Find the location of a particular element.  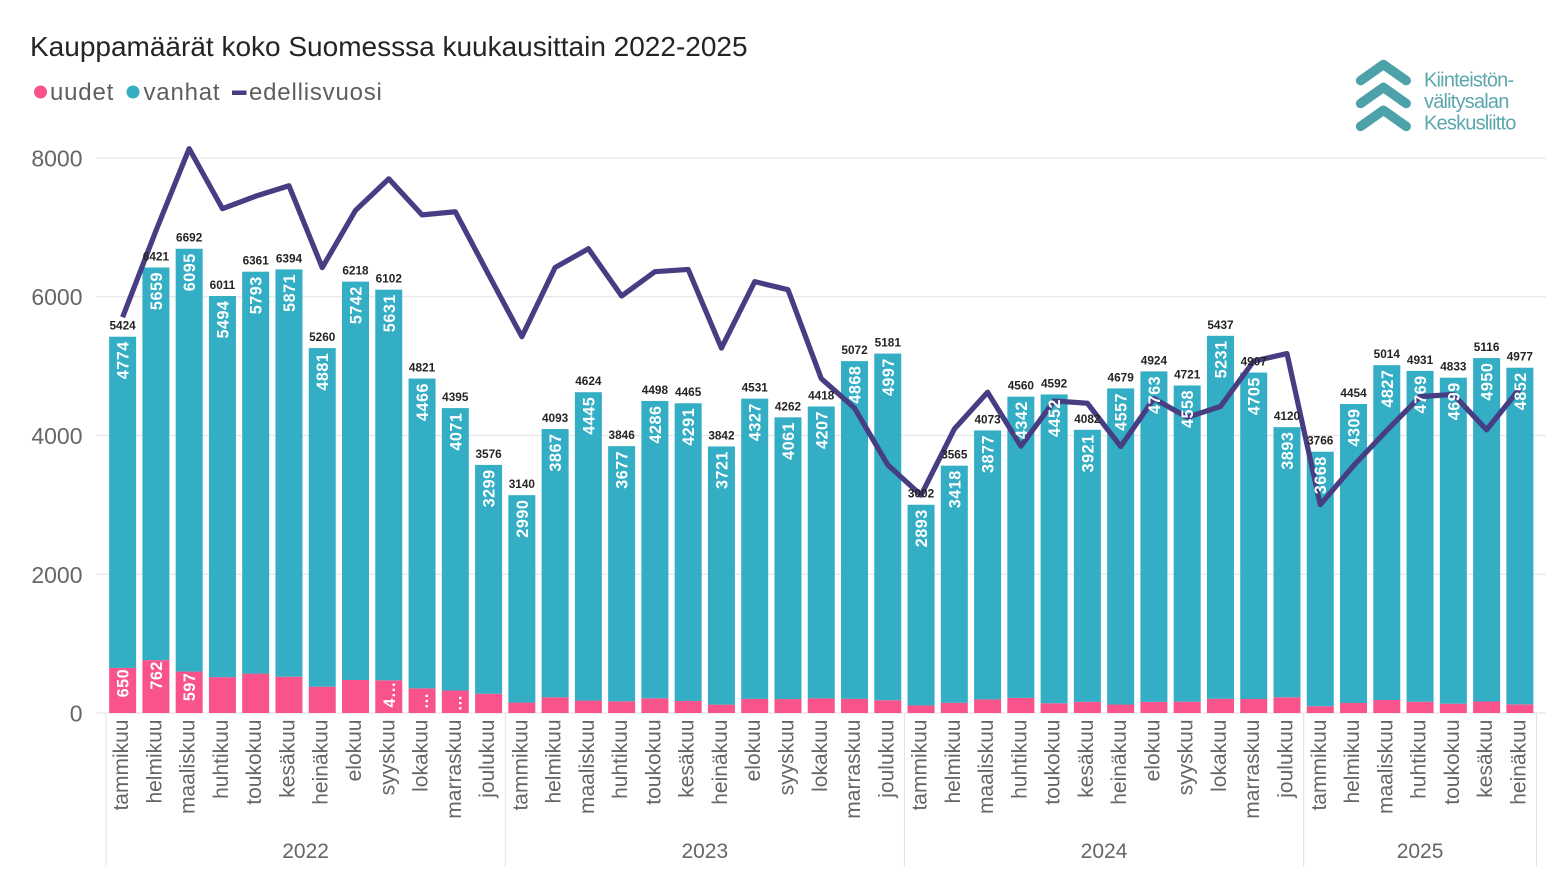

svg-text: 0 is located at coordinates (76, 714).